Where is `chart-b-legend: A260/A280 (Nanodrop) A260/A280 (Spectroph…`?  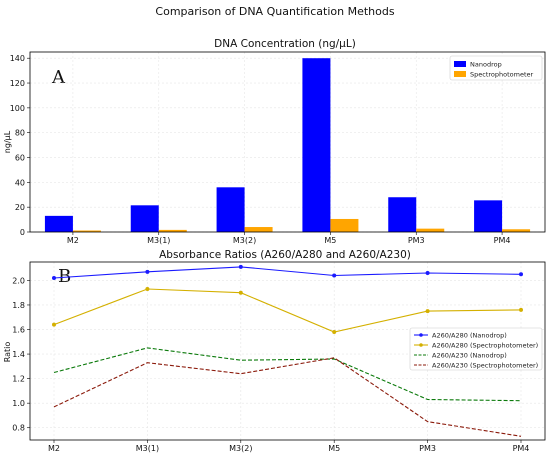 chart-b-legend: A260/A280 (Nanodrop) A260/A280 (Spectroph… is located at coordinates (476, 349).